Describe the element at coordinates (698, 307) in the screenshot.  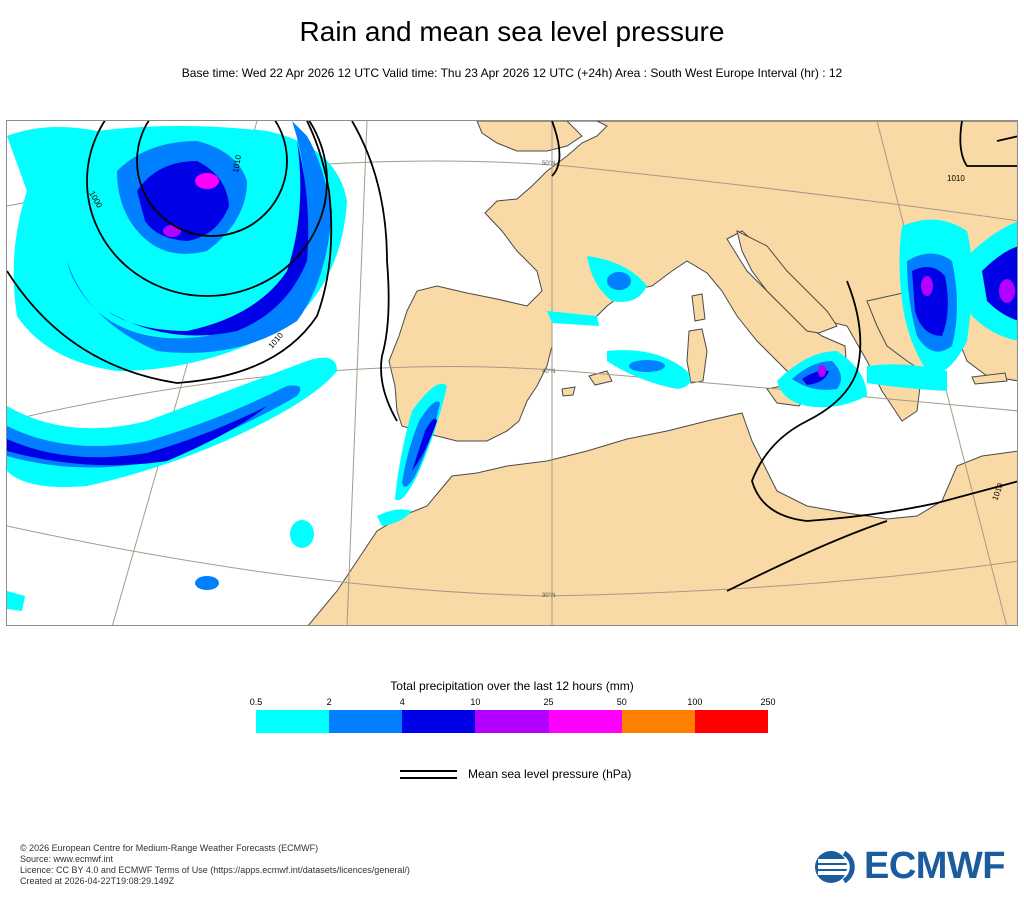
I see `land-corsica` at that location.